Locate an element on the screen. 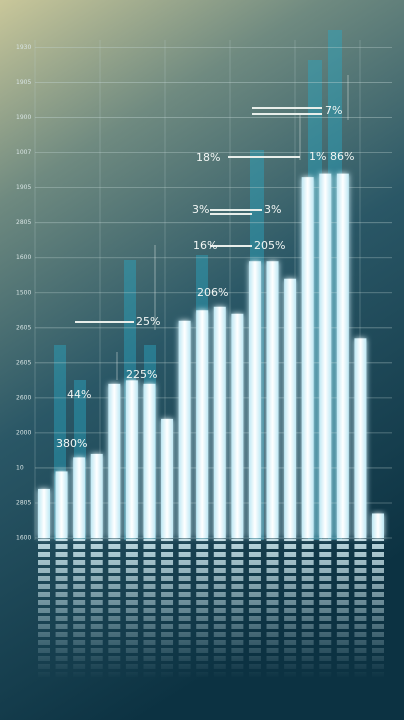 This screenshot has width=404, height=720. annotation: 380% is located at coordinates (71, 443).